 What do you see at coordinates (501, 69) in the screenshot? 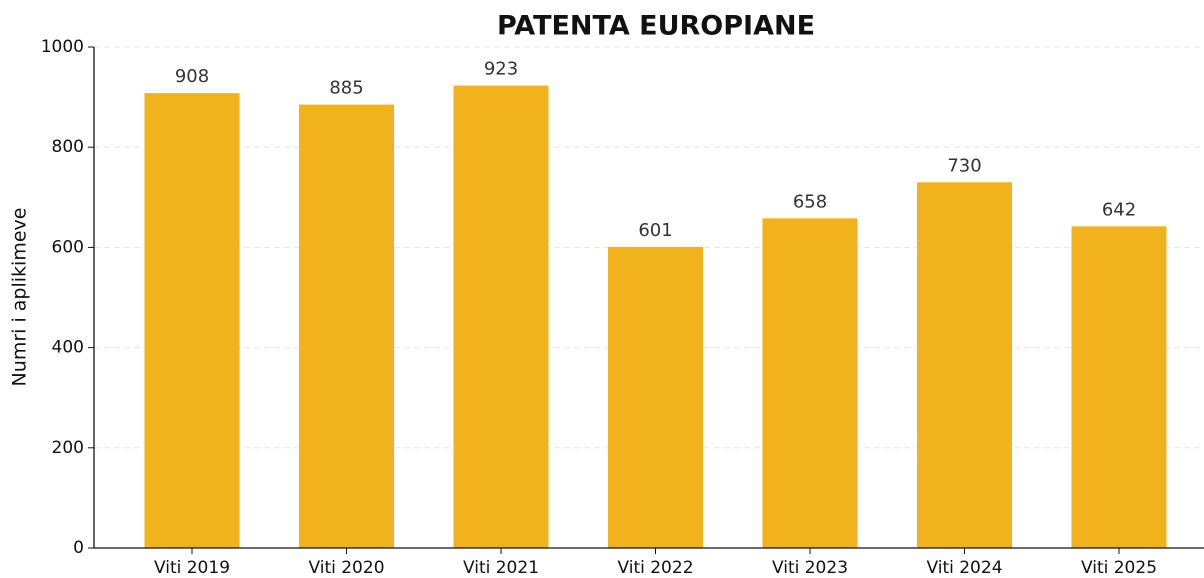
I see `data-label: 923` at bounding box center [501, 69].